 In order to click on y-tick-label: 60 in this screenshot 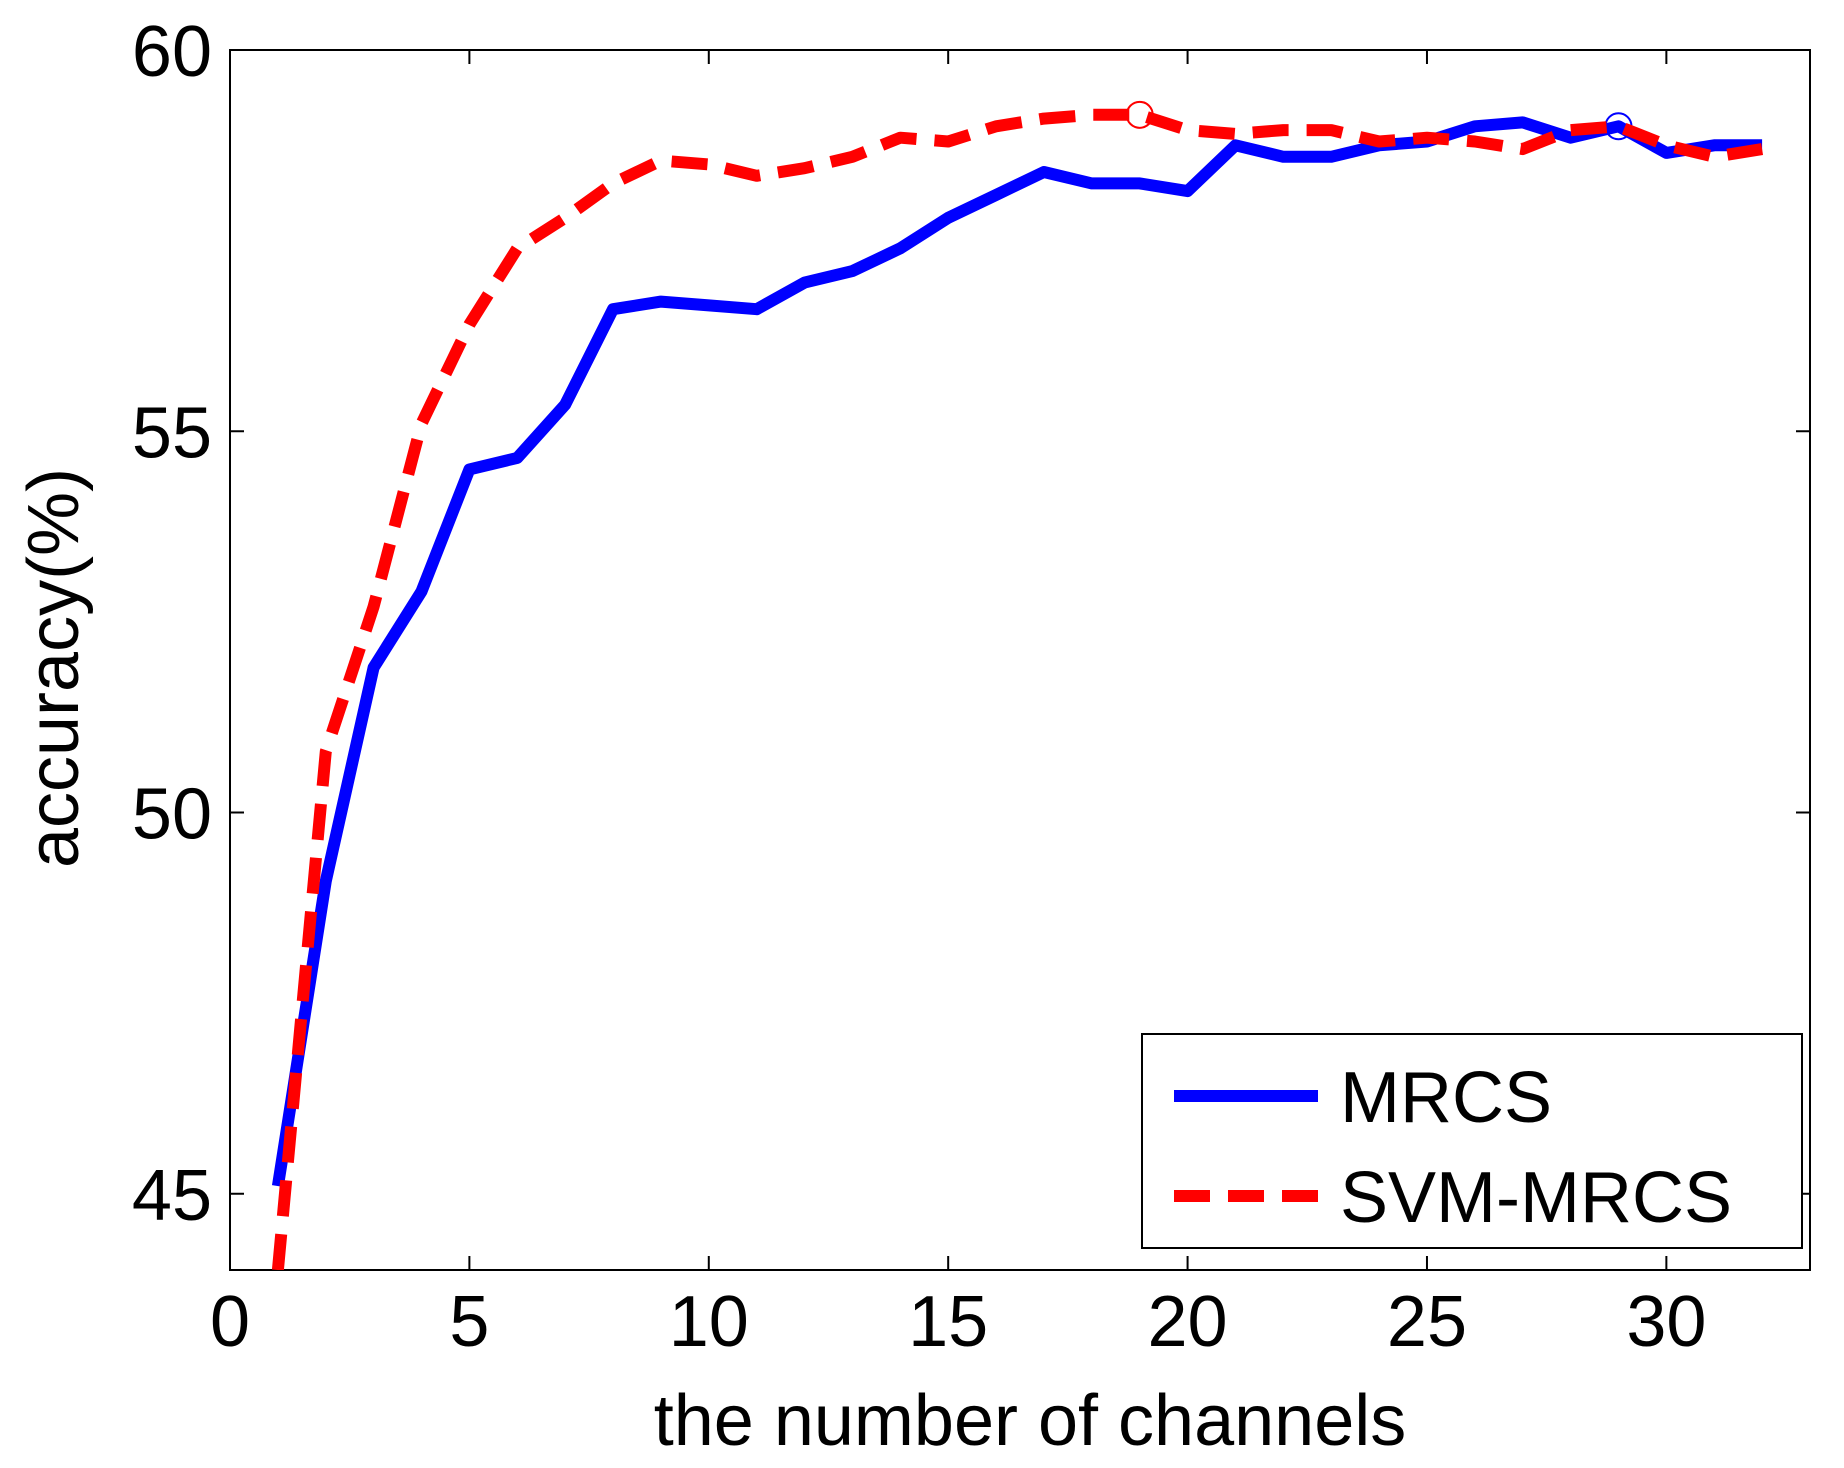, I will do `click(172, 52)`.